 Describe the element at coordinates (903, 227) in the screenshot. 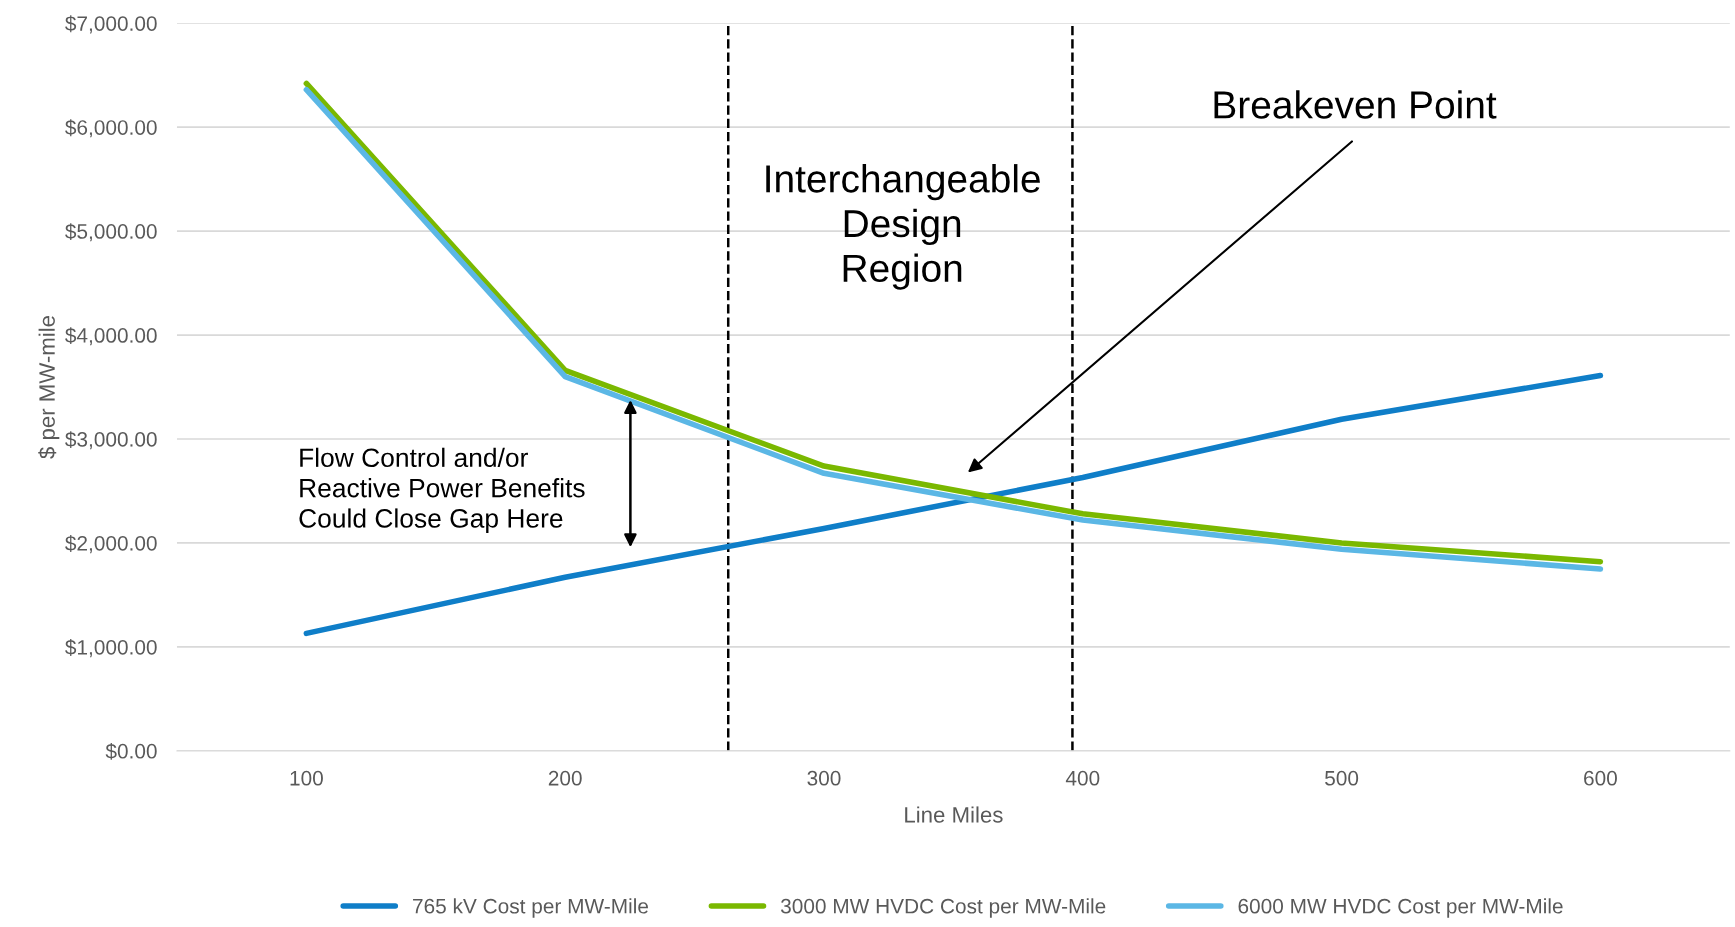

I see `annotation: Interchangeable Design Region` at that location.